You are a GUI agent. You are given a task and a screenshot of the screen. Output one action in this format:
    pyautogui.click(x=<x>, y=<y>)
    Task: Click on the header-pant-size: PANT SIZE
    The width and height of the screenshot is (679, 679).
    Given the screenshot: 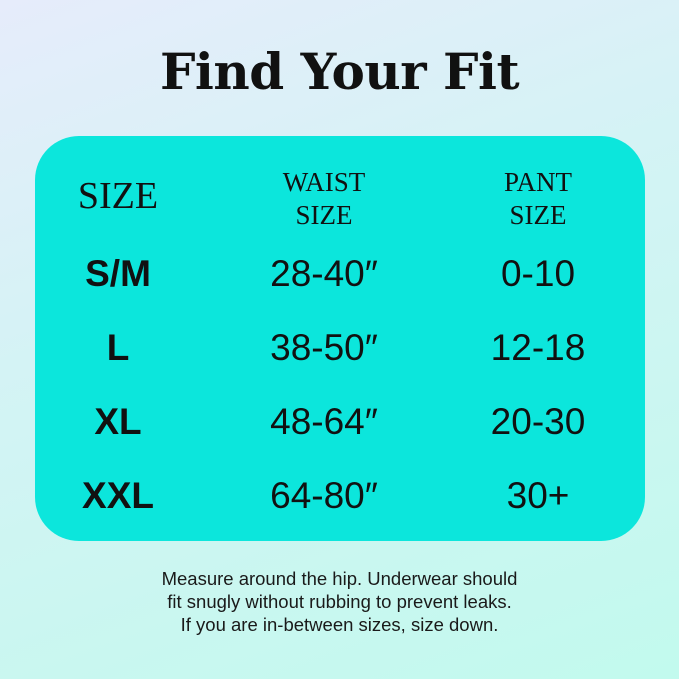 What is the action you would take?
    pyautogui.click(x=538, y=199)
    